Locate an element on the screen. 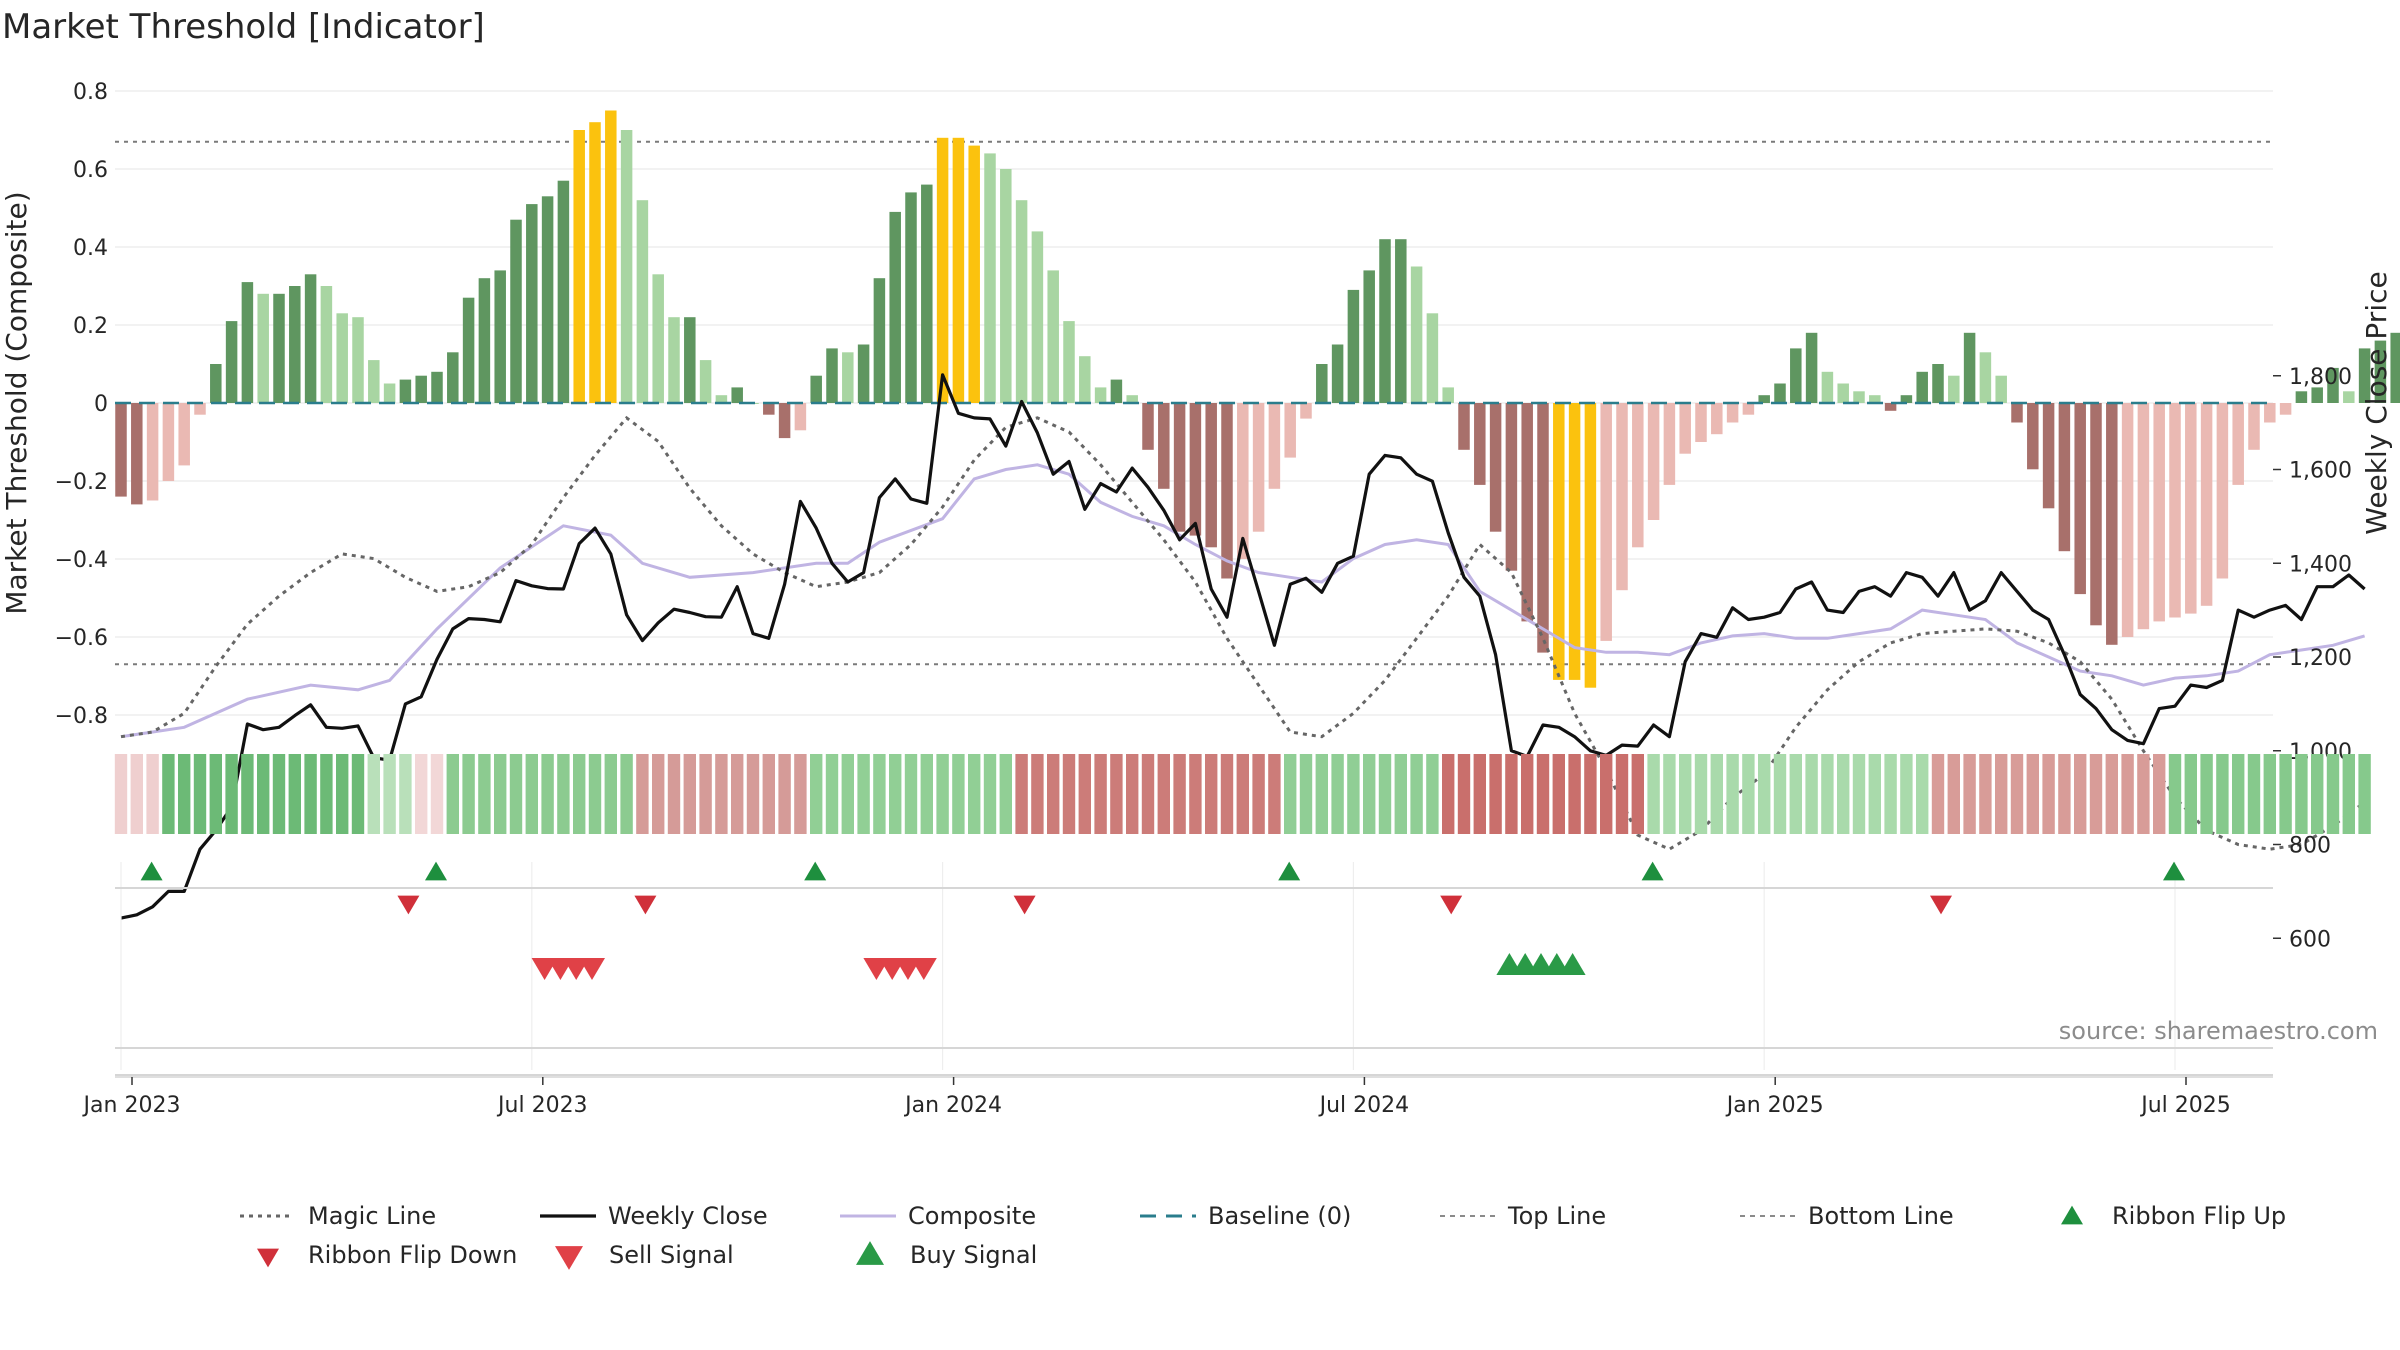 The width and height of the screenshot is (2400, 1350). legend-label: Sell Signal is located at coordinates (671, 1255).